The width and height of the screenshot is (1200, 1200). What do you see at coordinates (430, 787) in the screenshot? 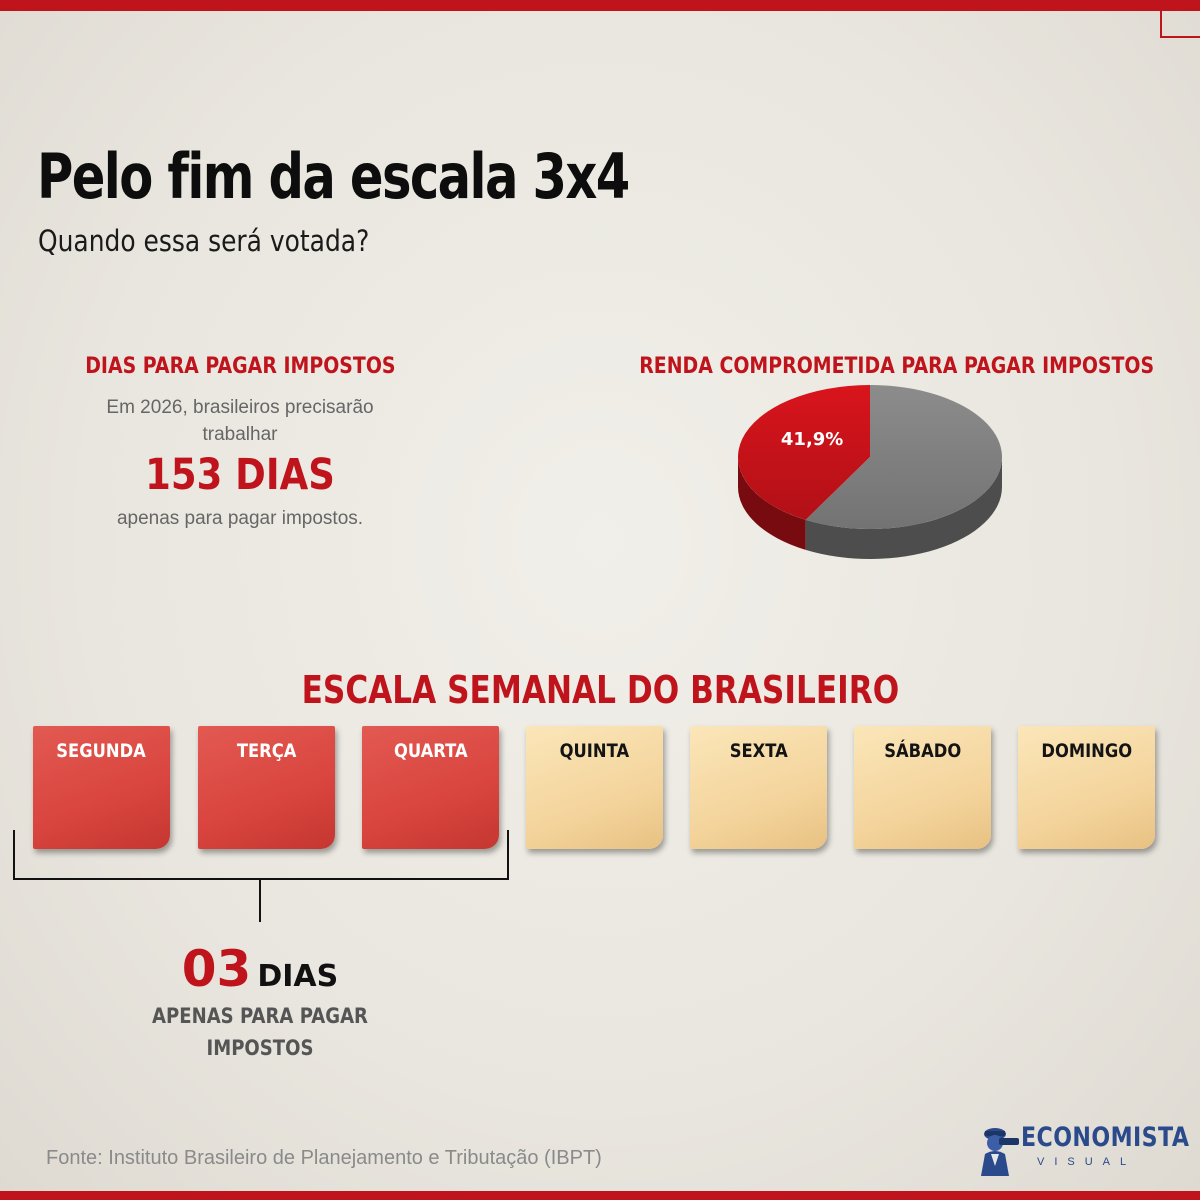
I see `day-note-quarta: QUARTA` at bounding box center [430, 787].